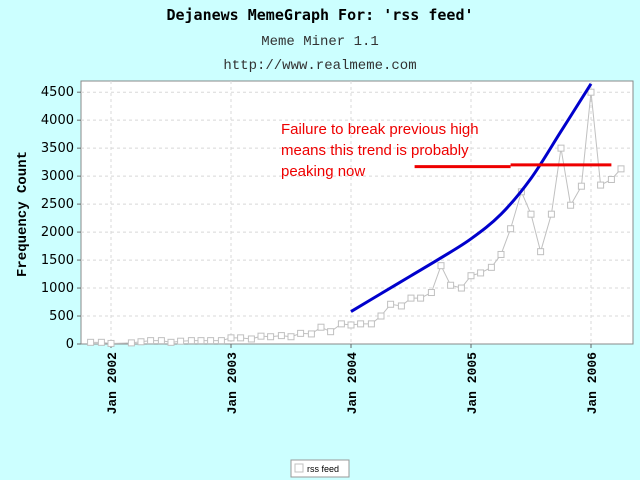 Image resolution: width=640 pixels, height=480 pixels. What do you see at coordinates (323, 171) in the screenshot?
I see `annotation-text: peaking now` at bounding box center [323, 171].